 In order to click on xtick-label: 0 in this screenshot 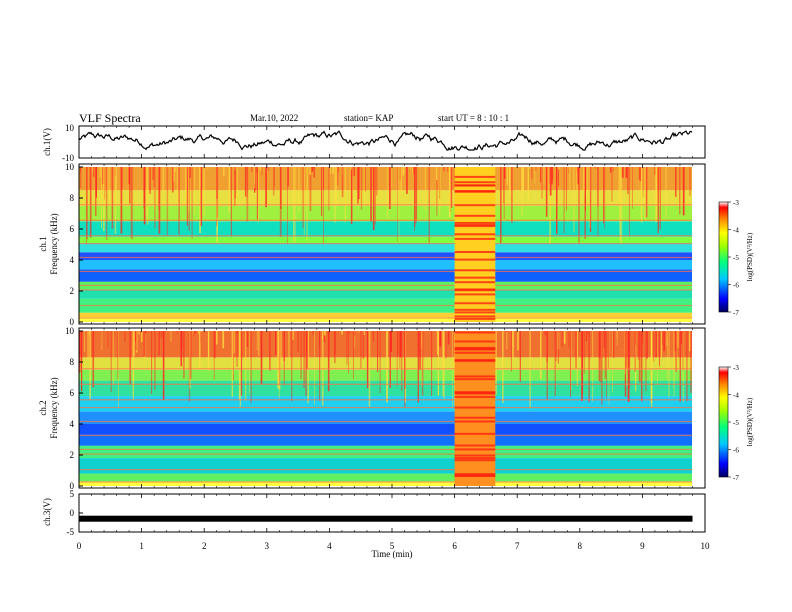, I will do `click(79, 546)`.